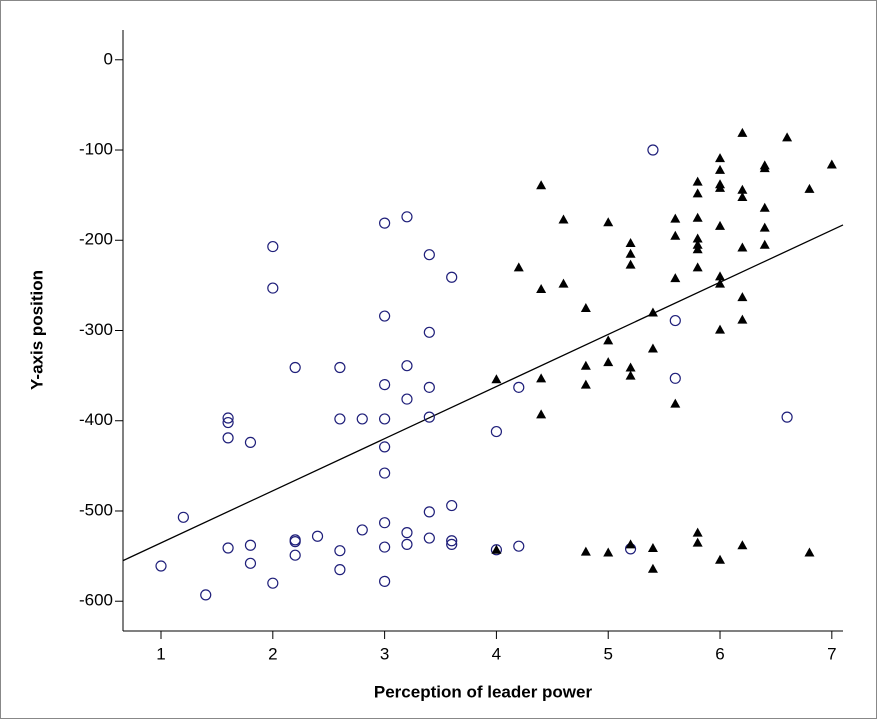  Describe the element at coordinates (272, 653) in the screenshot. I see `x-tick-label: 2` at that location.